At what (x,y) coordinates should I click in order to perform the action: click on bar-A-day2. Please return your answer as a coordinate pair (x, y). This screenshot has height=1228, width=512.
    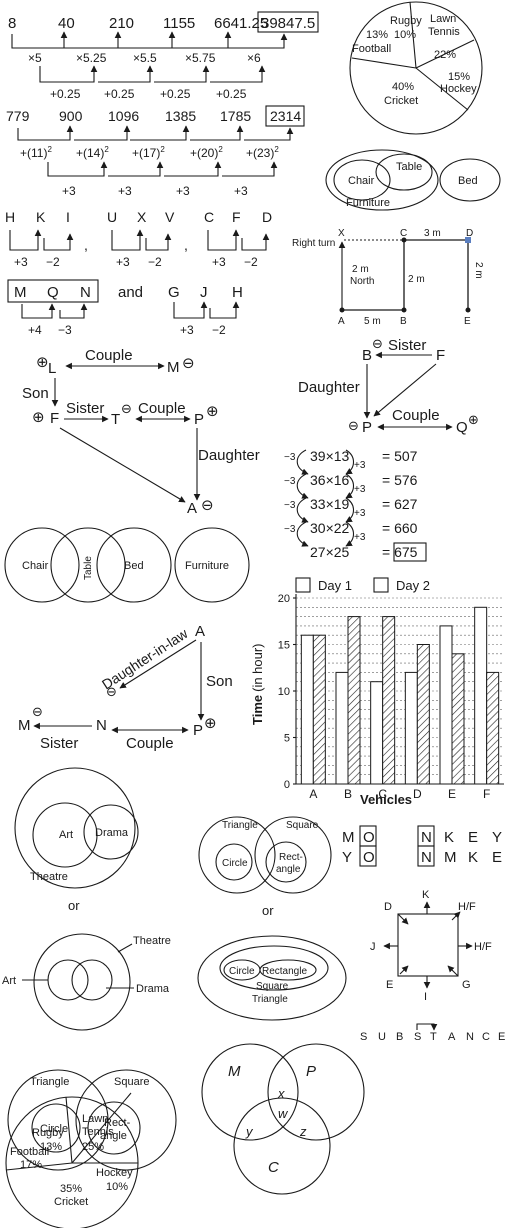
    Looking at the image, I should click on (319, 709).